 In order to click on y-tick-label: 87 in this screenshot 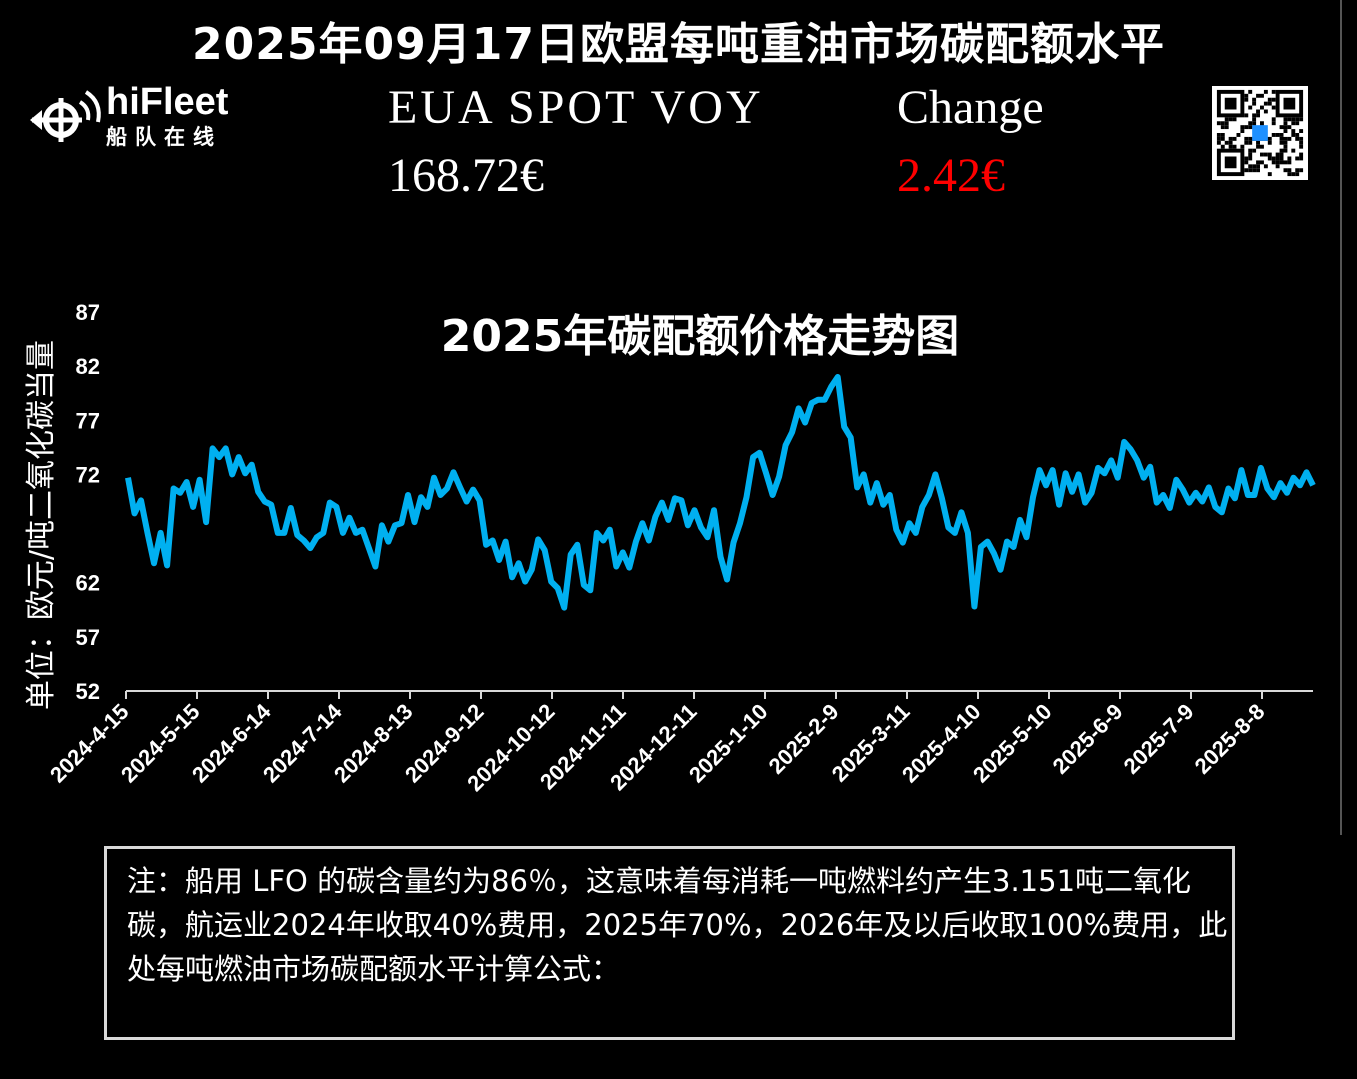, I will do `click(88, 312)`.